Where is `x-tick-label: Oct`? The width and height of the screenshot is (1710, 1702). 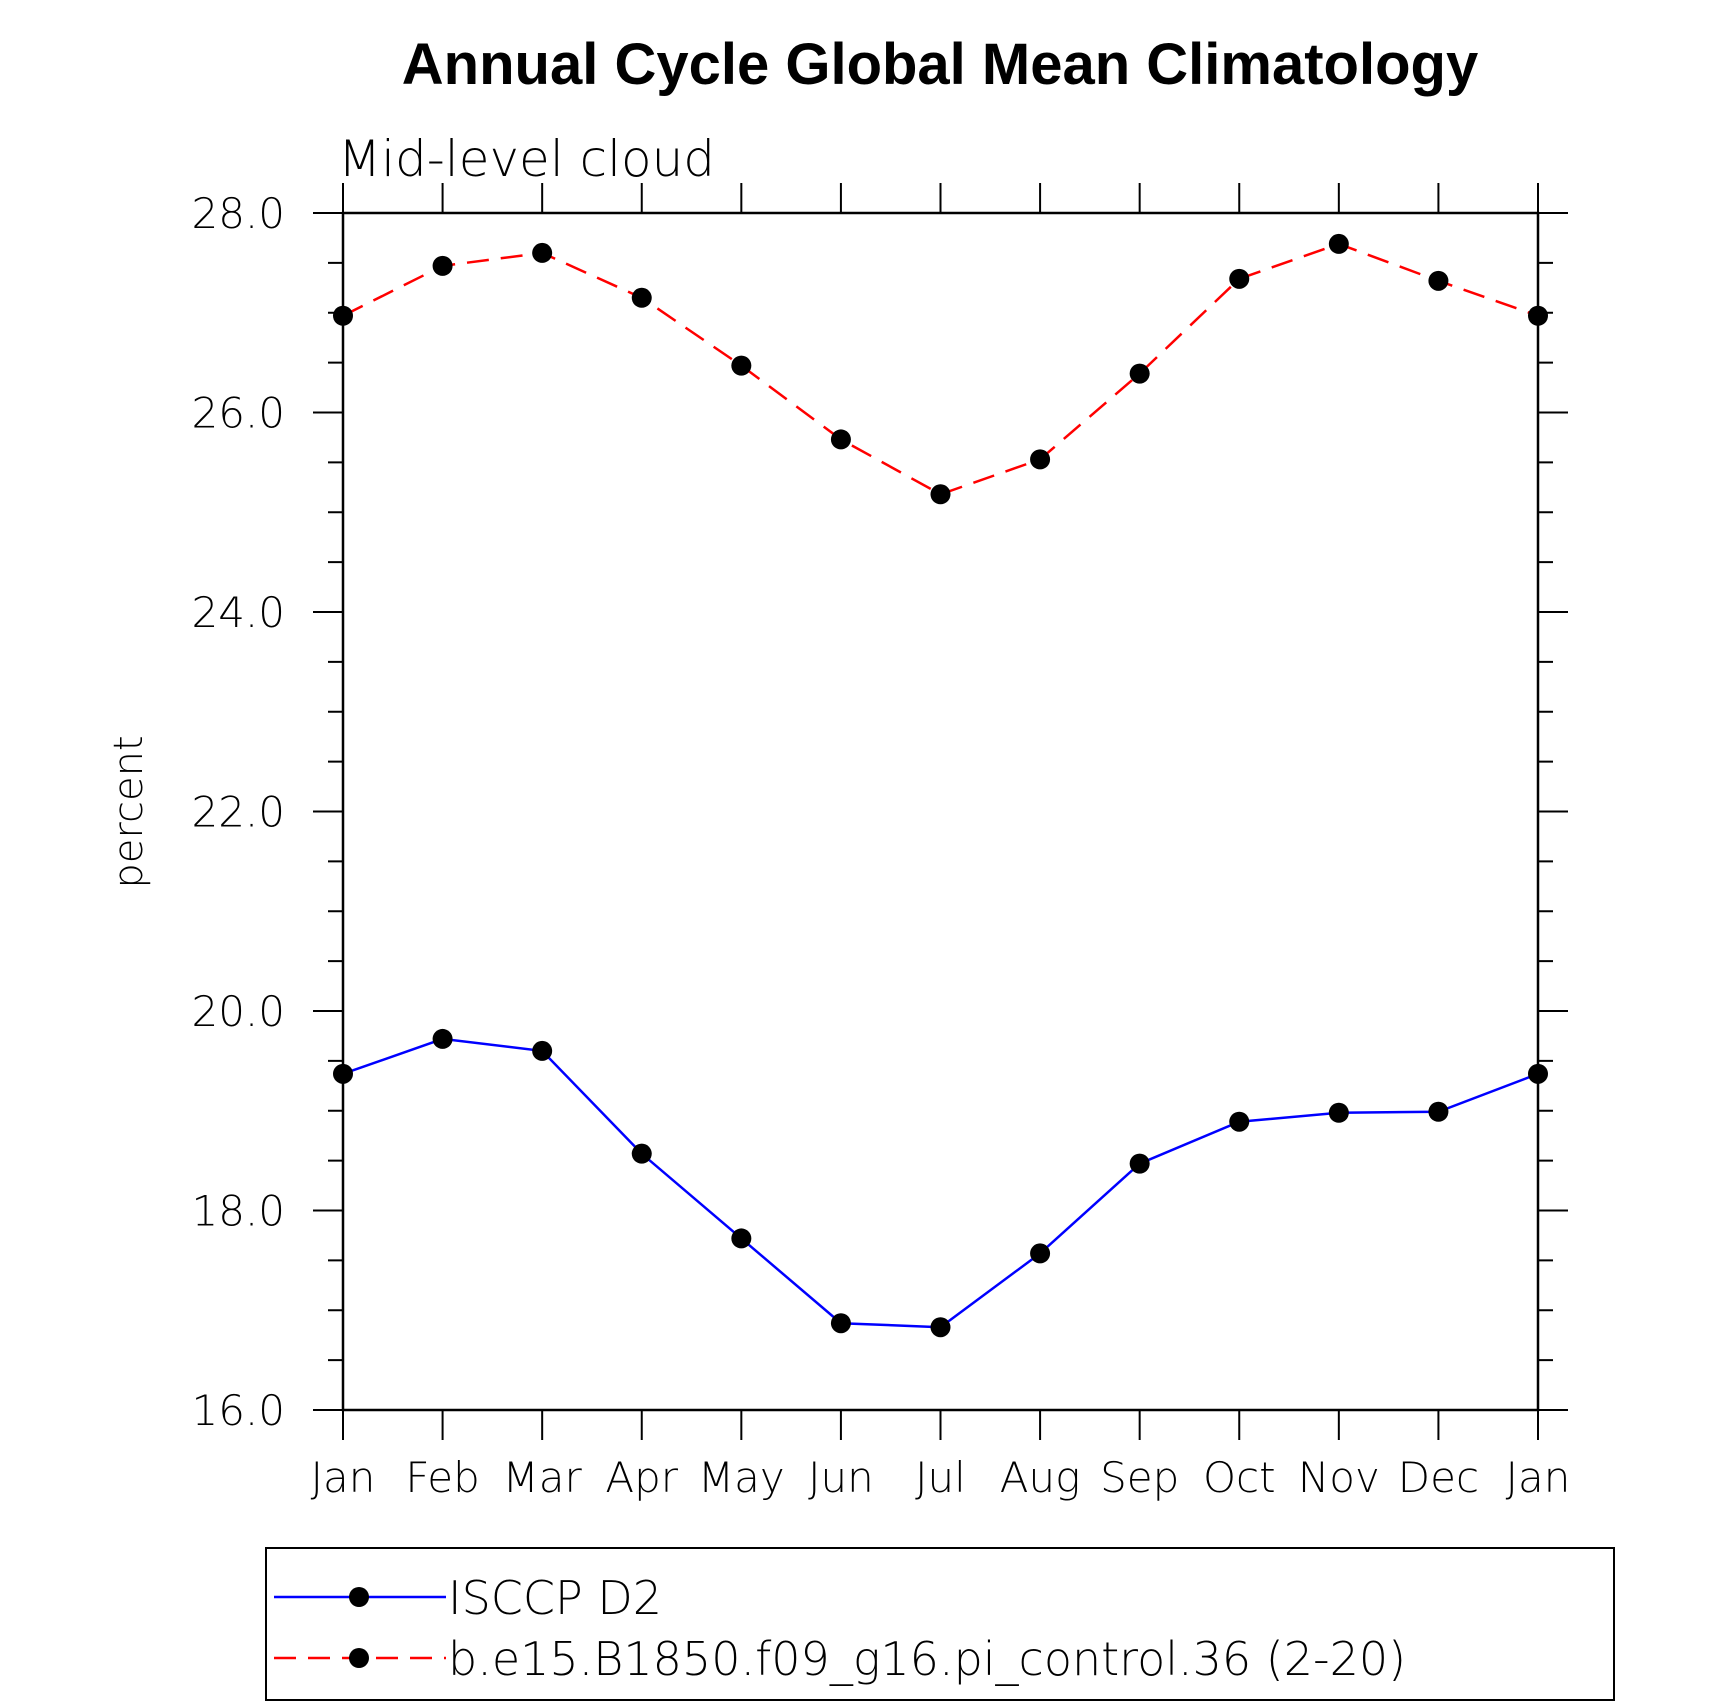 x-tick-label: Oct is located at coordinates (1239, 1477).